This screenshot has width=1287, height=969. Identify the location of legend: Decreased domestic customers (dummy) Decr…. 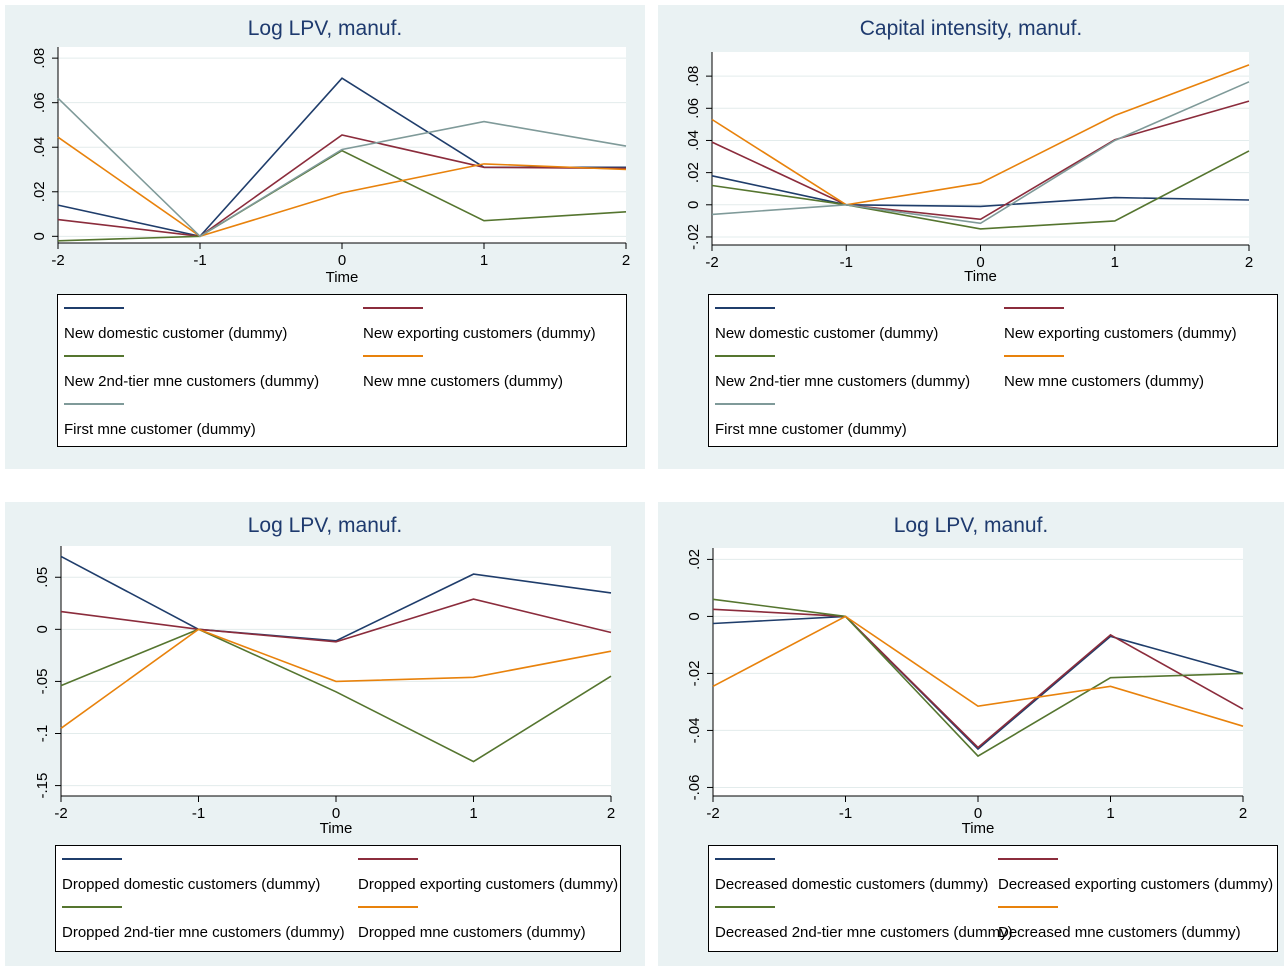
(993, 898).